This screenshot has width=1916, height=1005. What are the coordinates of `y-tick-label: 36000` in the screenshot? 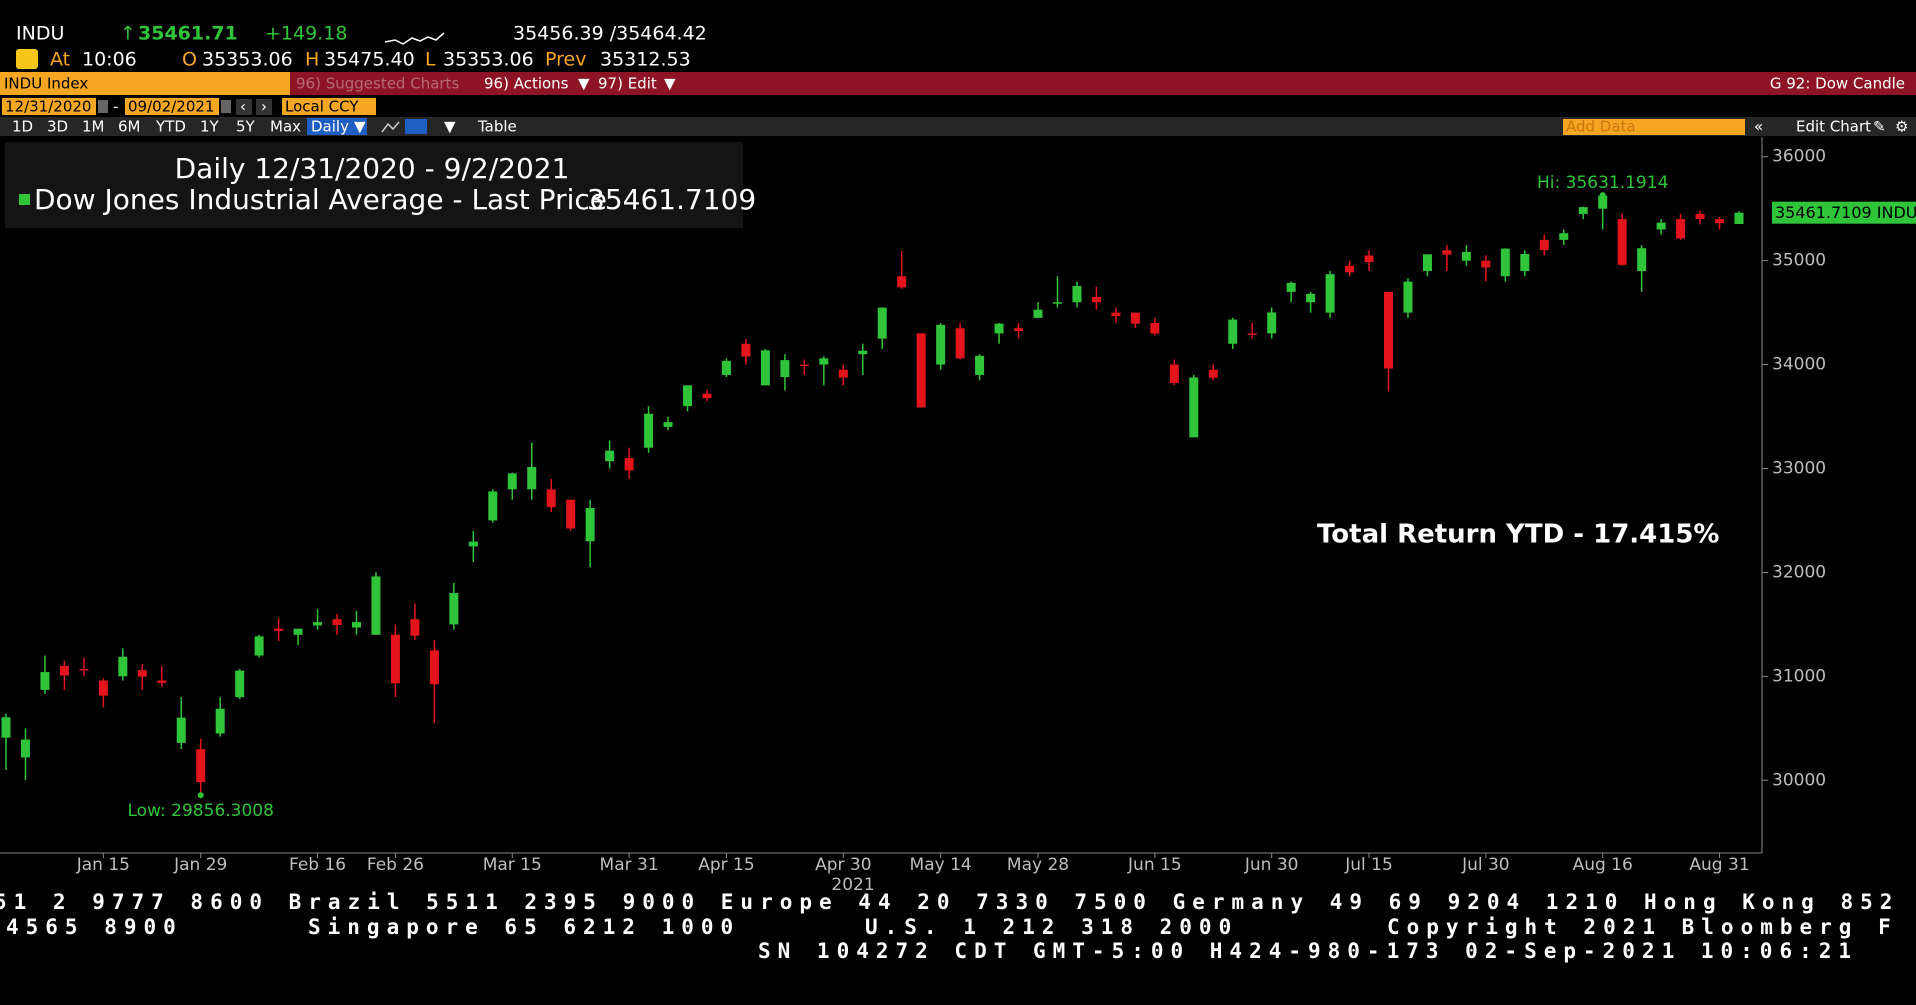 It's located at (1799, 157).